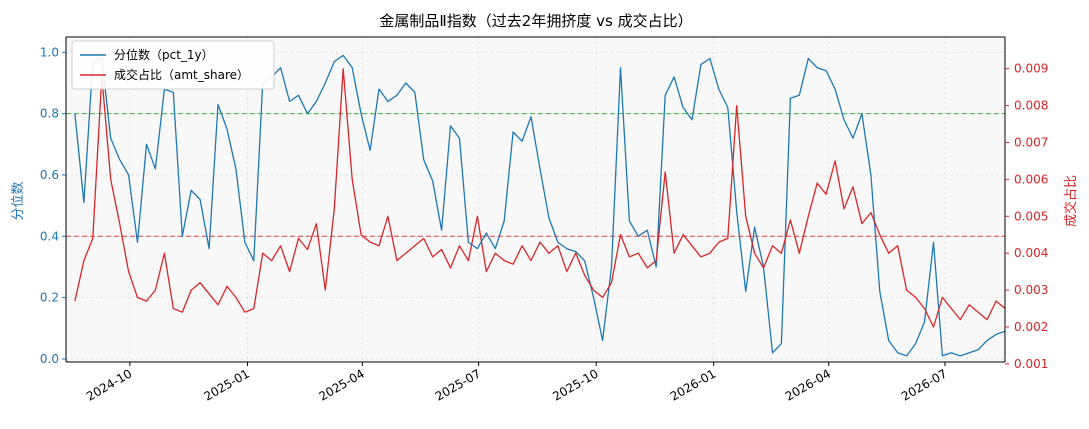 The width and height of the screenshot is (1089, 429). What do you see at coordinates (49, 114) in the screenshot?
I see `y-left-tick-label: 0.8` at bounding box center [49, 114].